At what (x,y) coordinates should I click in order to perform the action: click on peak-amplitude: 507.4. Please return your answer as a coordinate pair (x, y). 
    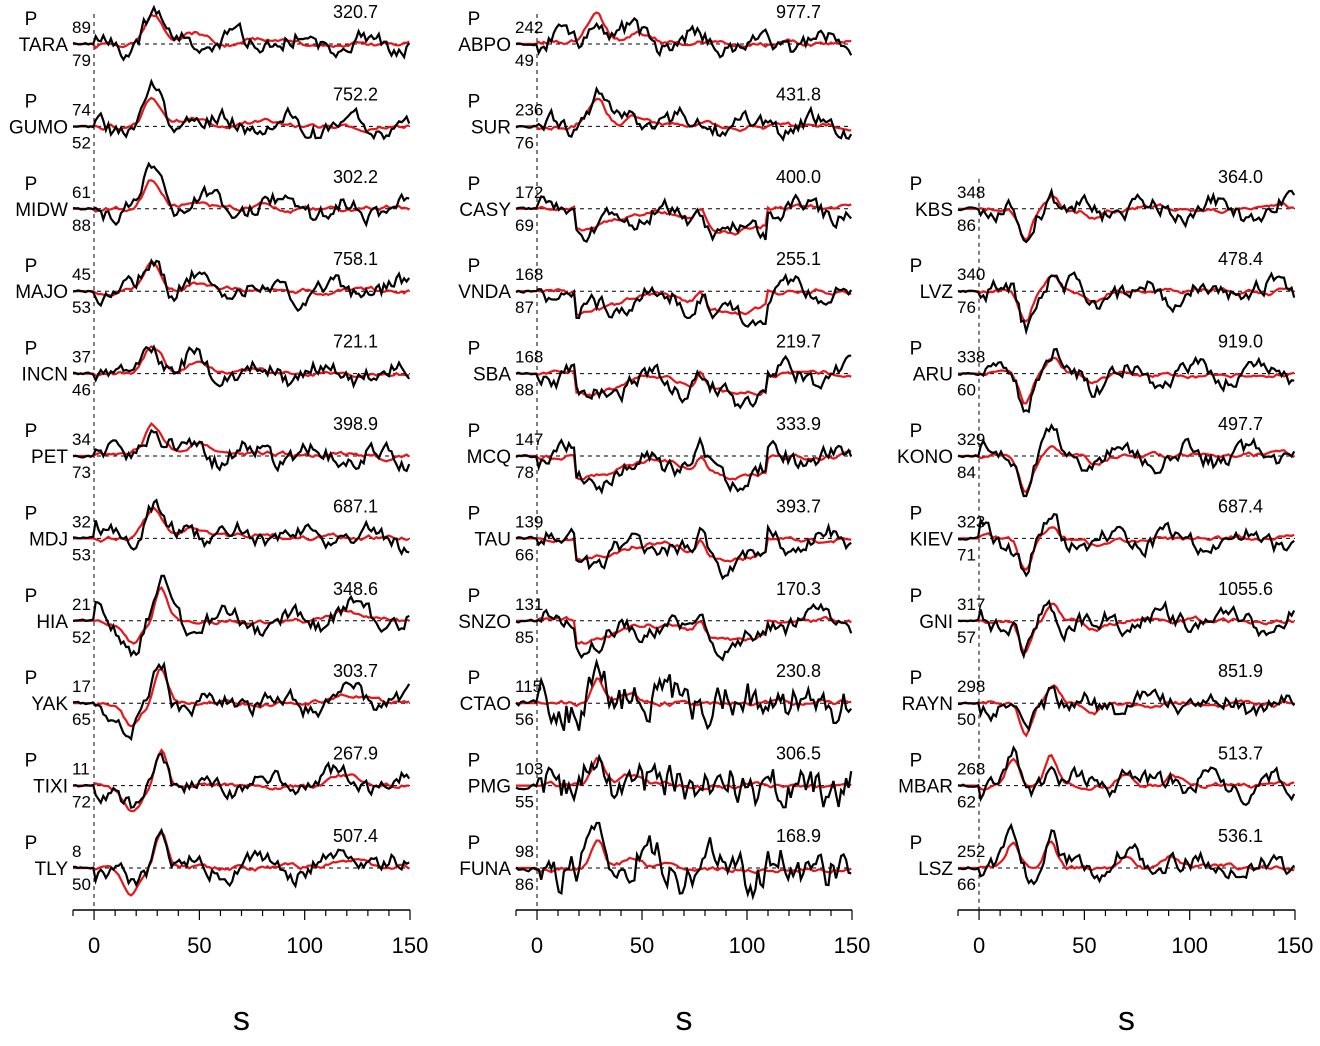
    Looking at the image, I should click on (355, 836).